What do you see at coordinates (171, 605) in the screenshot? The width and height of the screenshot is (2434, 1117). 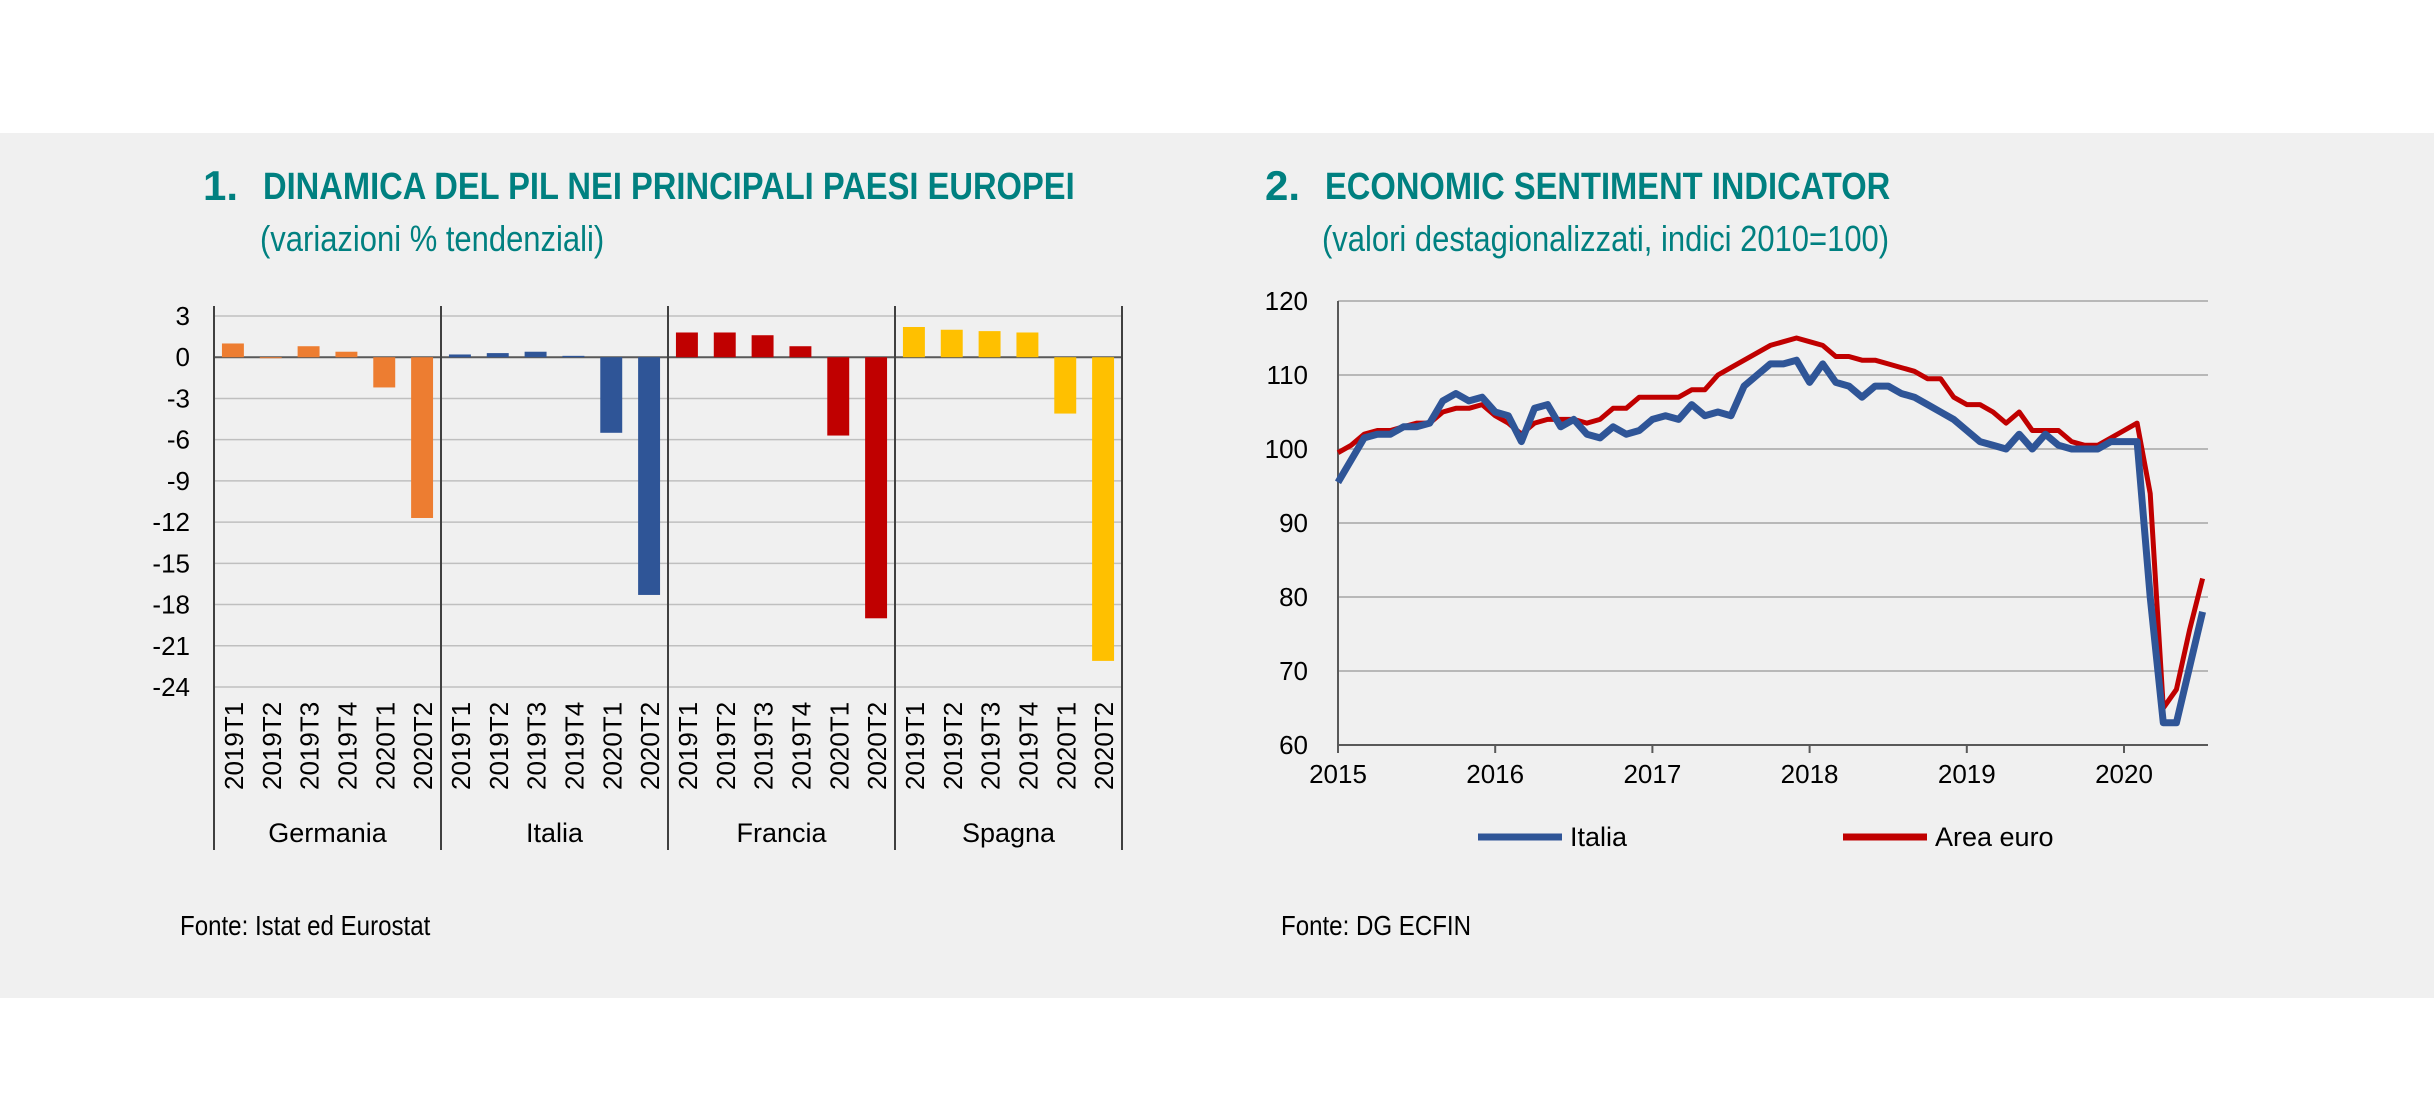 I see `y-tick-label: -18` at bounding box center [171, 605].